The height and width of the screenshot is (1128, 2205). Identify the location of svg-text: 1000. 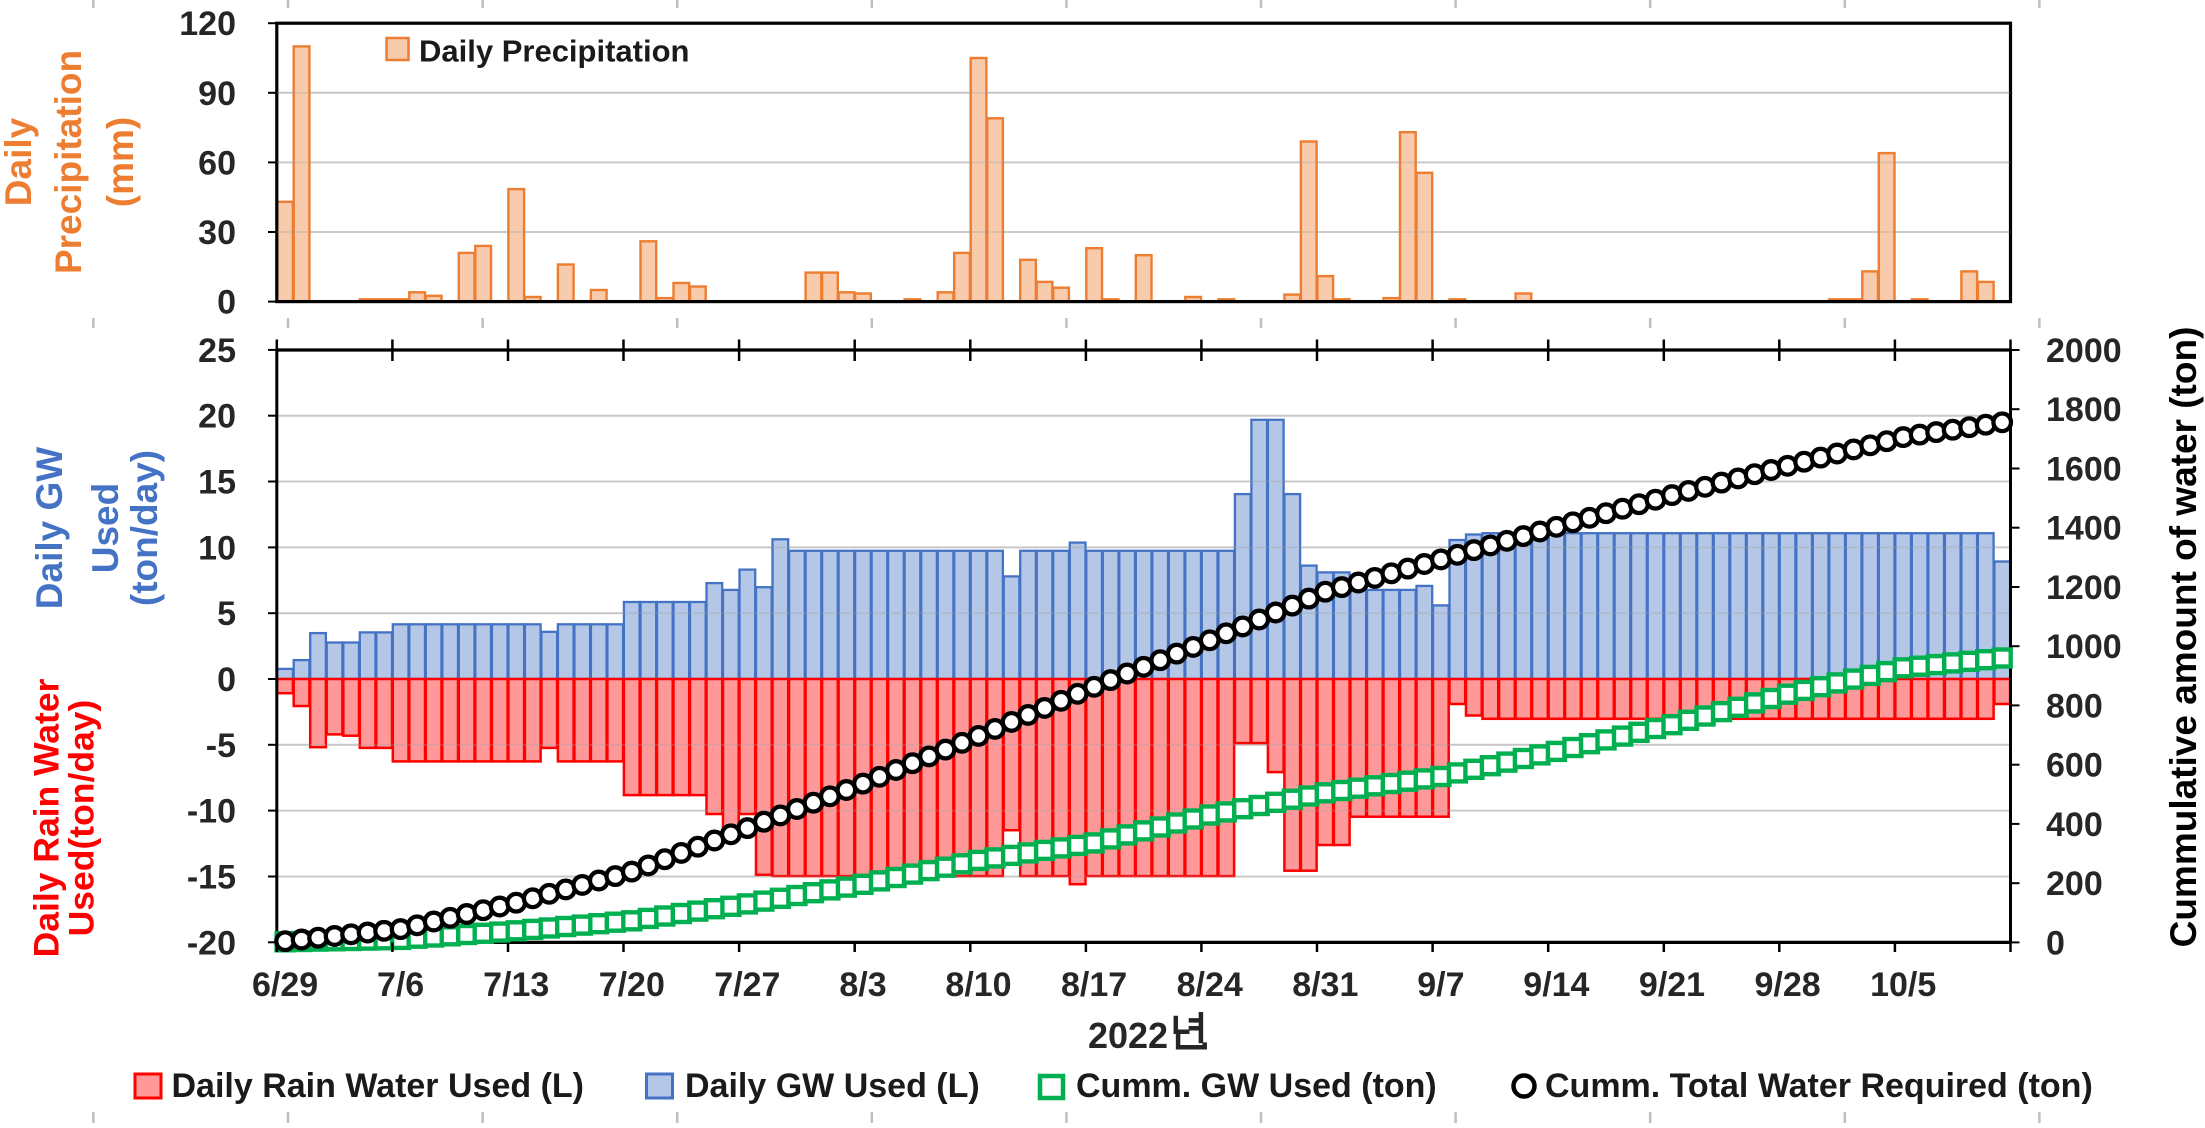
(2084, 647).